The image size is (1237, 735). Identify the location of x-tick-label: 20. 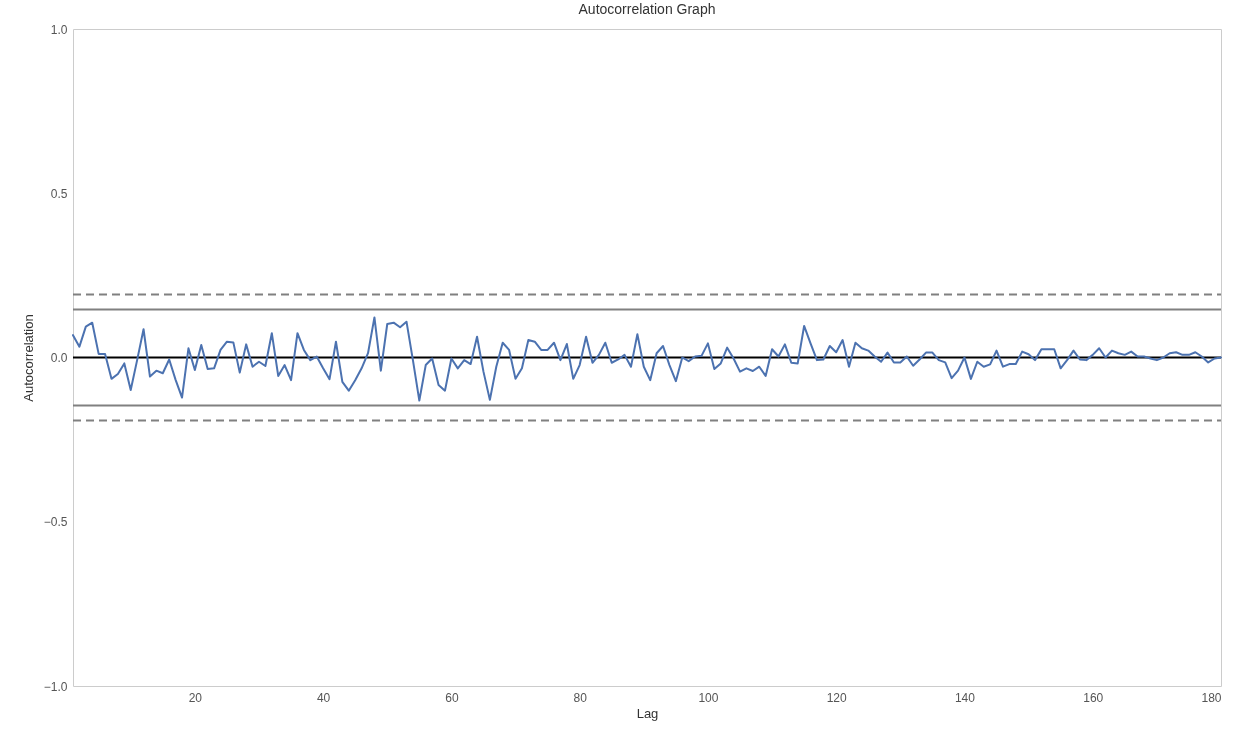
(195, 697).